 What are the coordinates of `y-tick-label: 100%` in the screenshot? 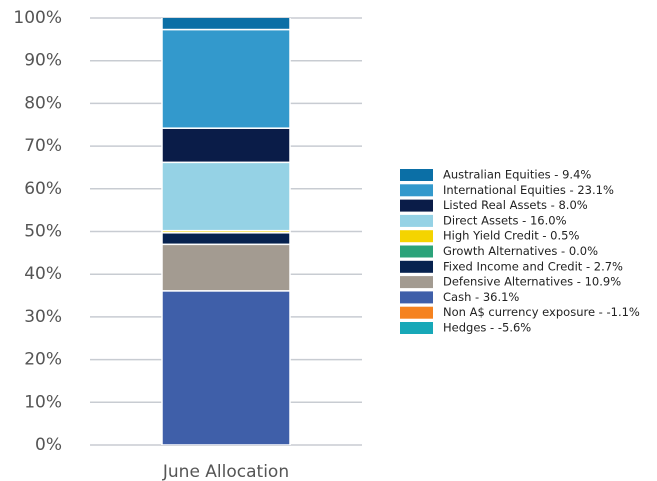 It's located at (37, 18).